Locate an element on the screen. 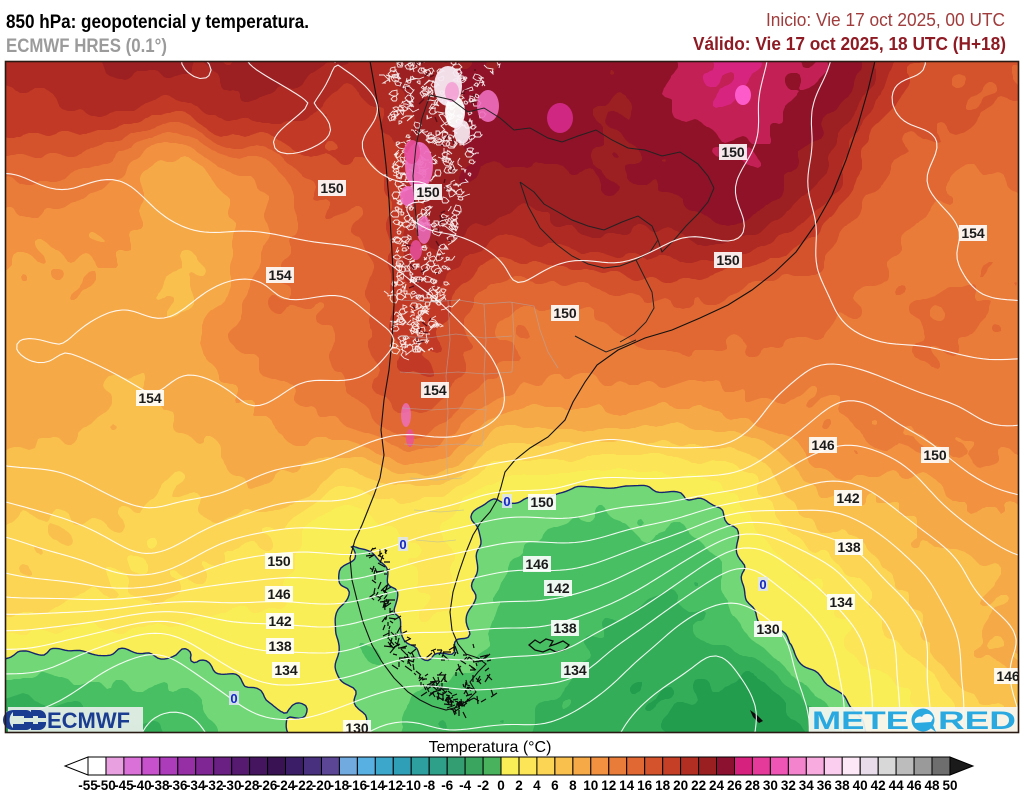 Image resolution: width=1024 pixels, height=798 pixels. svg-text: -34 is located at coordinates (196, 785).